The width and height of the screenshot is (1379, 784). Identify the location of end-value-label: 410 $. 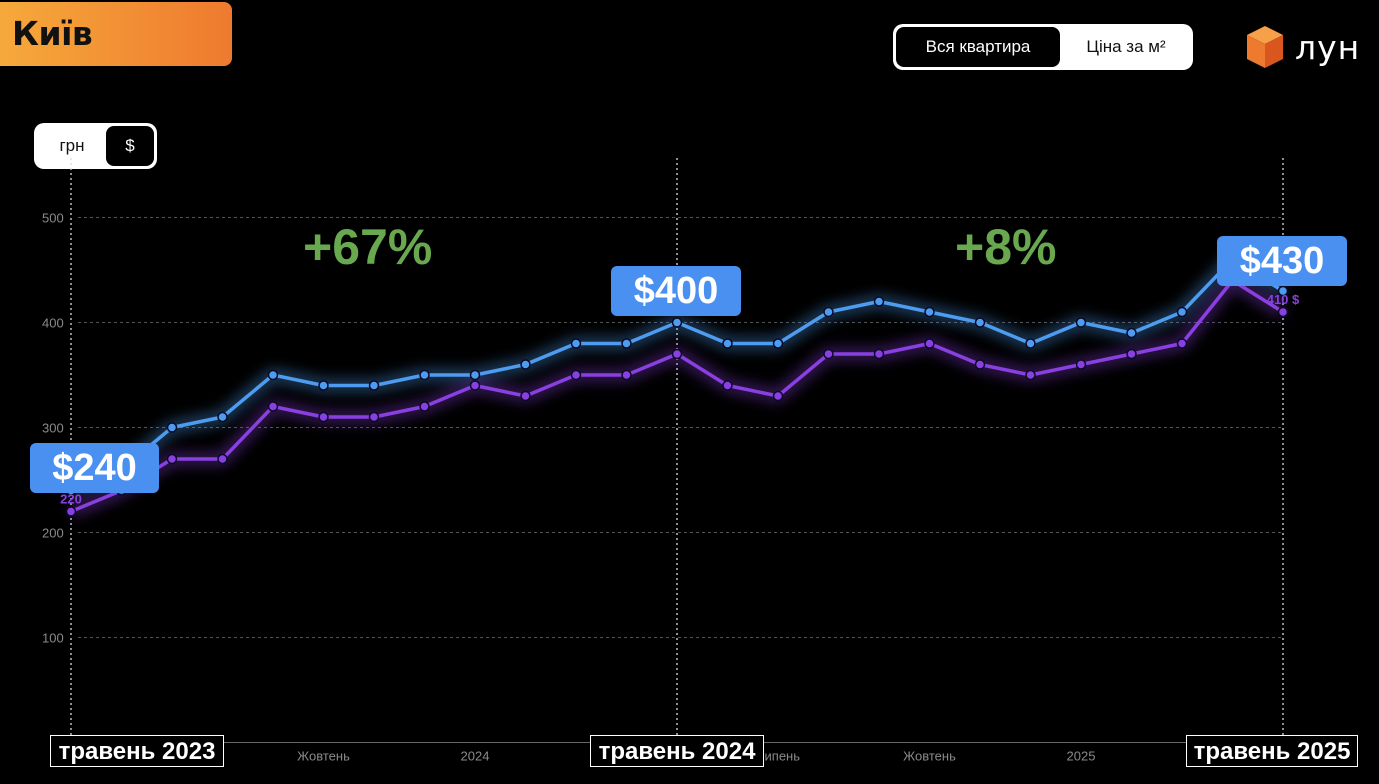
(1283, 299).